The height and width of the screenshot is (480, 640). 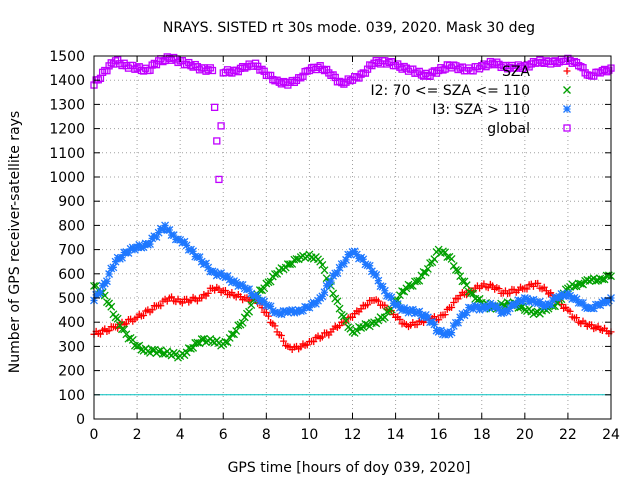 What do you see at coordinates (349, 468) in the screenshot?
I see `x-axis-title: GPS time [hours of doy 039, 2020]` at bounding box center [349, 468].